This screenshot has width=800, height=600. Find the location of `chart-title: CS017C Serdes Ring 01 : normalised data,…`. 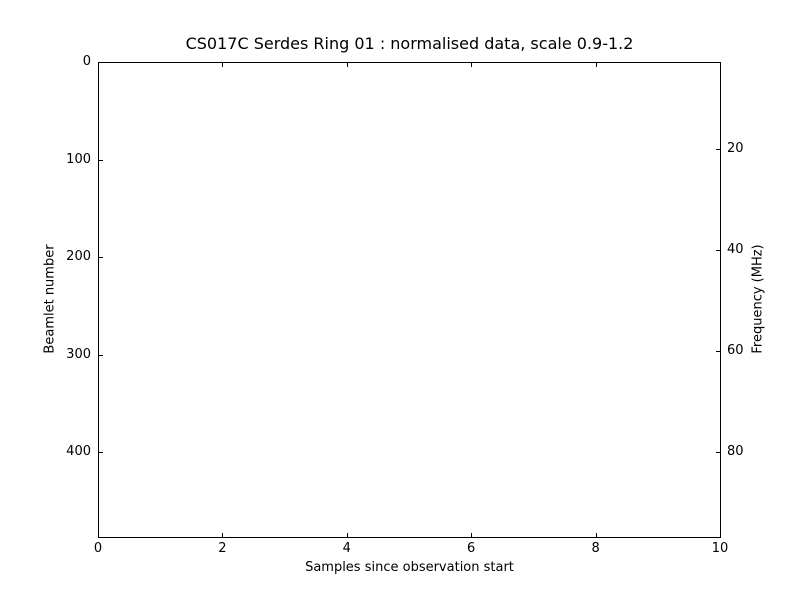

chart-title: CS017C Serdes Ring 01 : normalised data,… is located at coordinates (409, 43).